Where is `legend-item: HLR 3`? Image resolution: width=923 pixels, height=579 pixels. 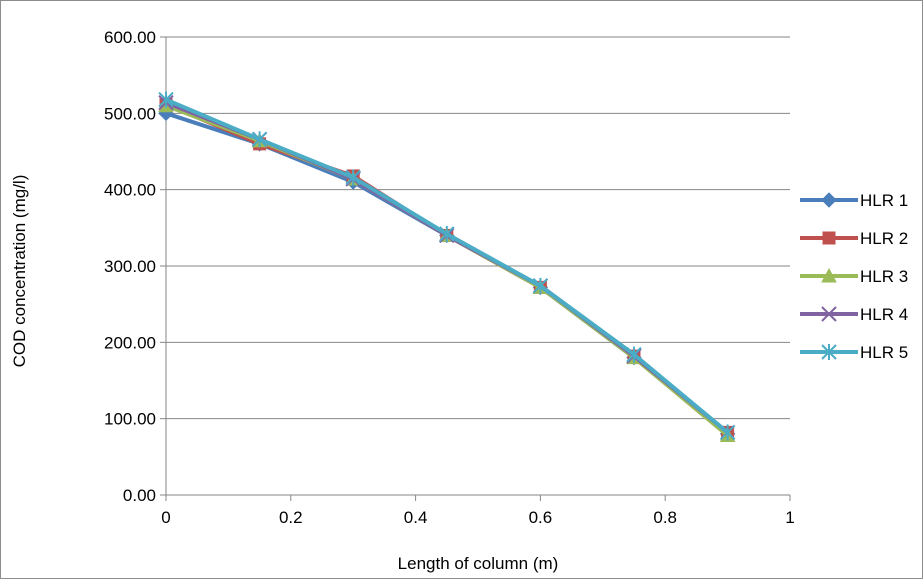 legend-item: HLR 3 is located at coordinates (854, 276).